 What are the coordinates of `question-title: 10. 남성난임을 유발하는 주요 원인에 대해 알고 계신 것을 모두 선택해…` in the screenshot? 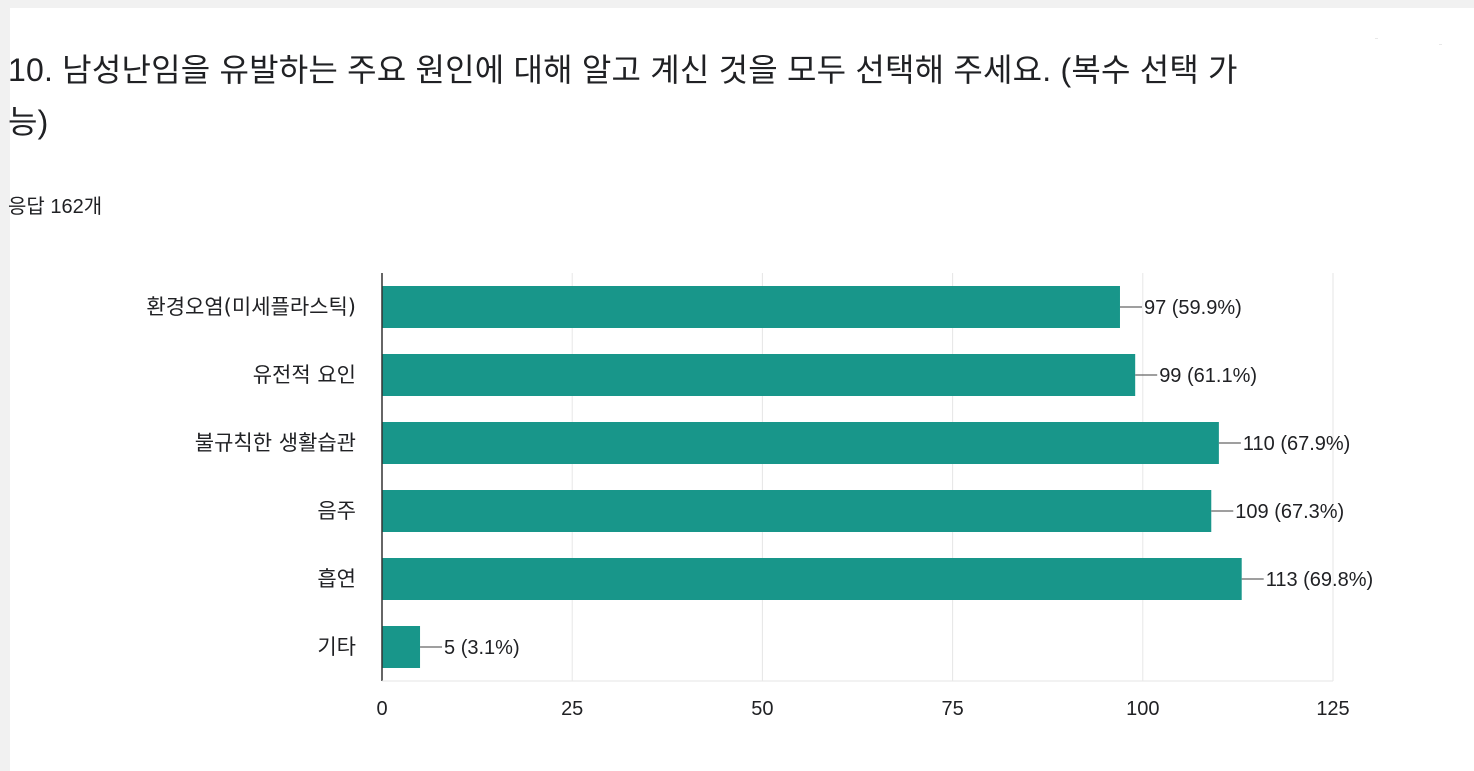 It's located at (623, 96).